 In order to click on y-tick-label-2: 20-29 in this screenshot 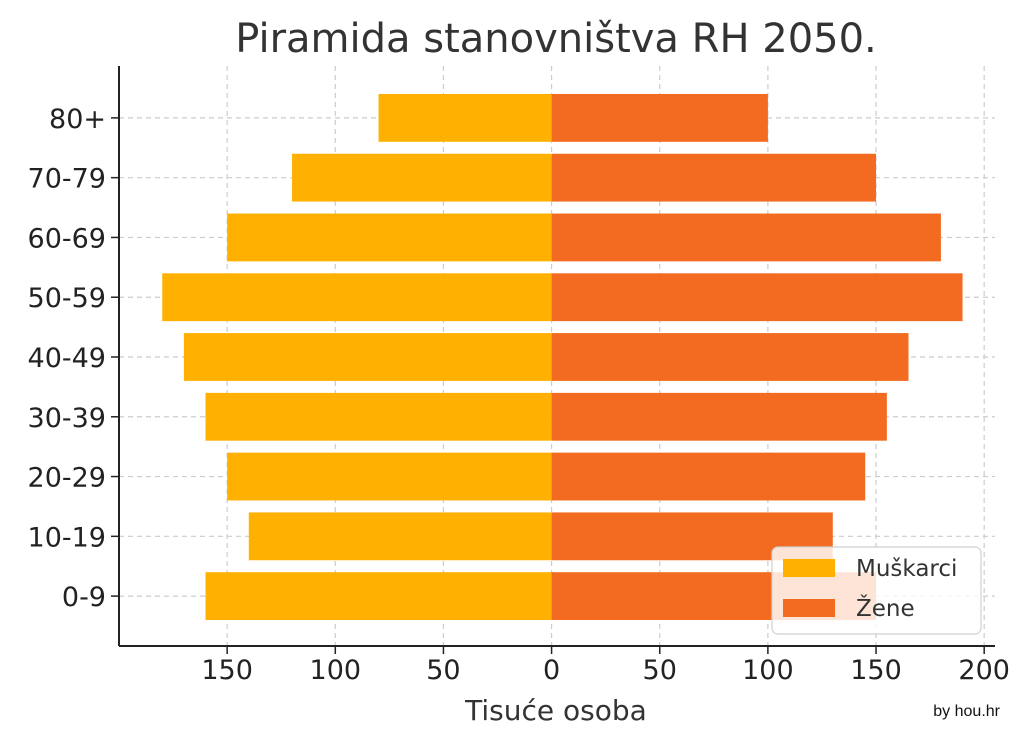, I will do `click(67, 478)`.